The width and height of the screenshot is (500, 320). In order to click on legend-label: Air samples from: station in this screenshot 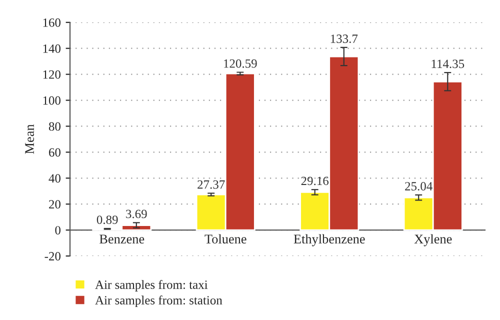, I will do `click(158, 302)`.